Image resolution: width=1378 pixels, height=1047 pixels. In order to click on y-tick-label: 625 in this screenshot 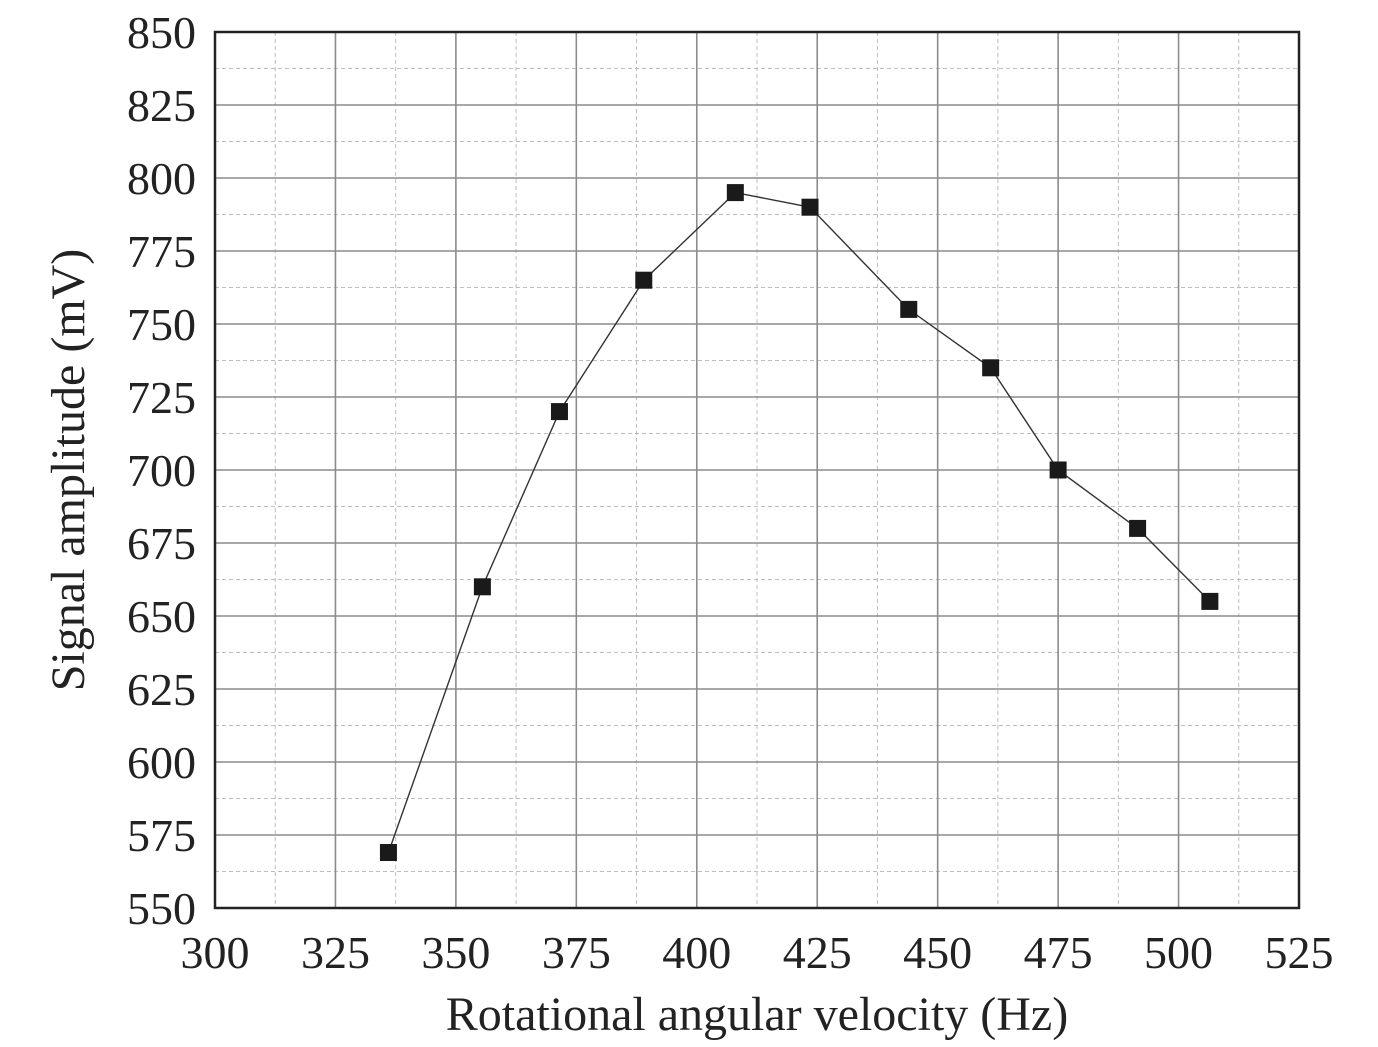, I will do `click(161, 689)`.